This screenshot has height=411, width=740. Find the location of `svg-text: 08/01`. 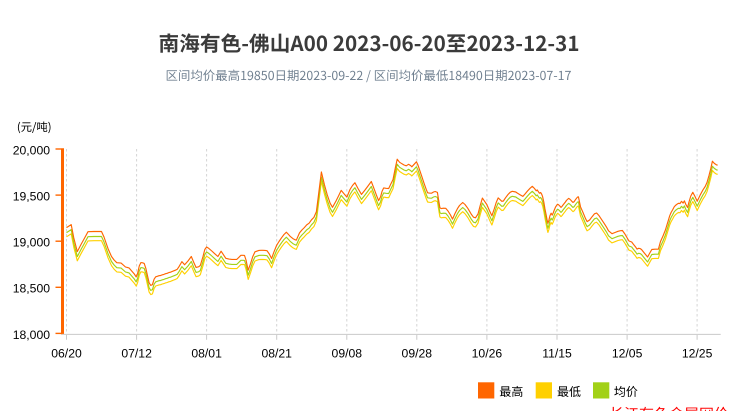

svg-text: 08/01 is located at coordinates (206, 354).